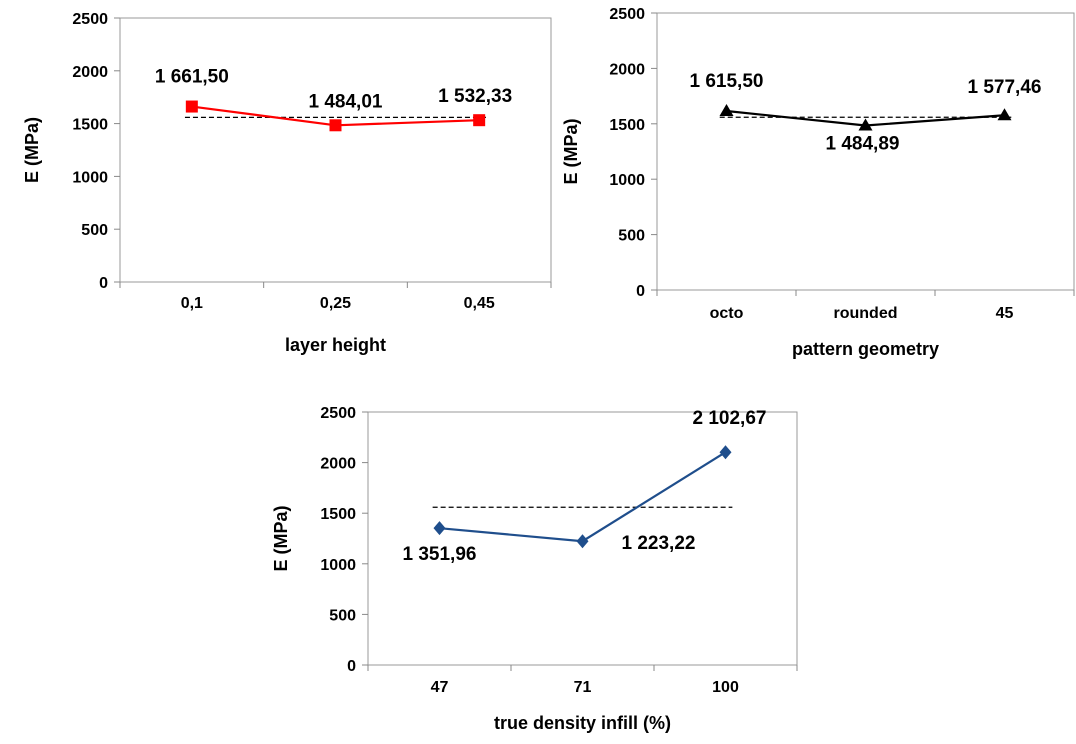 This screenshot has height=744, width=1076. Describe the element at coordinates (727, 81) in the screenshot. I see `data-label: 1 615,50` at that location.